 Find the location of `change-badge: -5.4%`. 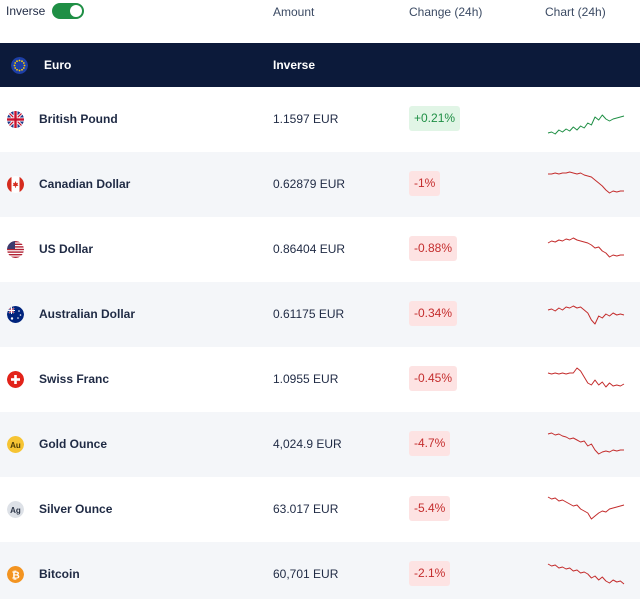

change-badge: -5.4% is located at coordinates (430, 508).